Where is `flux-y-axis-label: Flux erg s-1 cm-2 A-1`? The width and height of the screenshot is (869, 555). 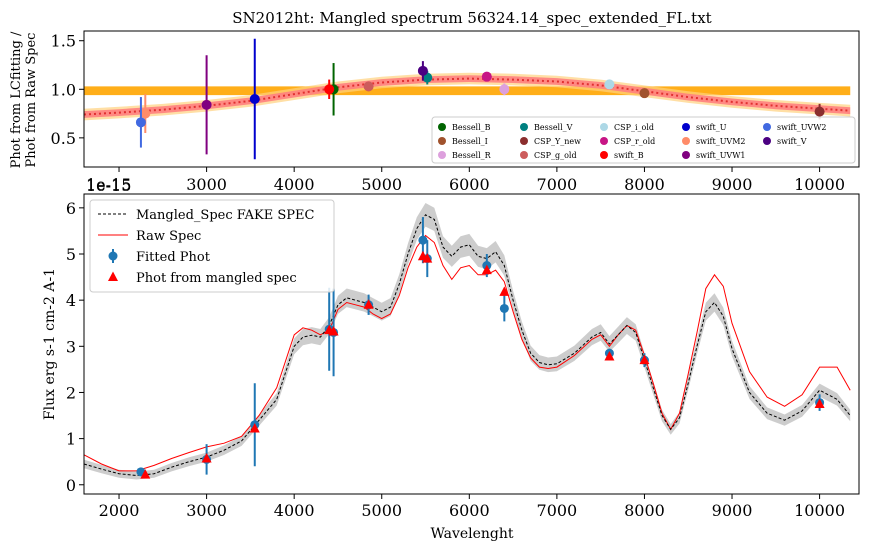 flux-y-axis-label: Flux erg s-1 cm-2 A-1 is located at coordinates (50, 344).